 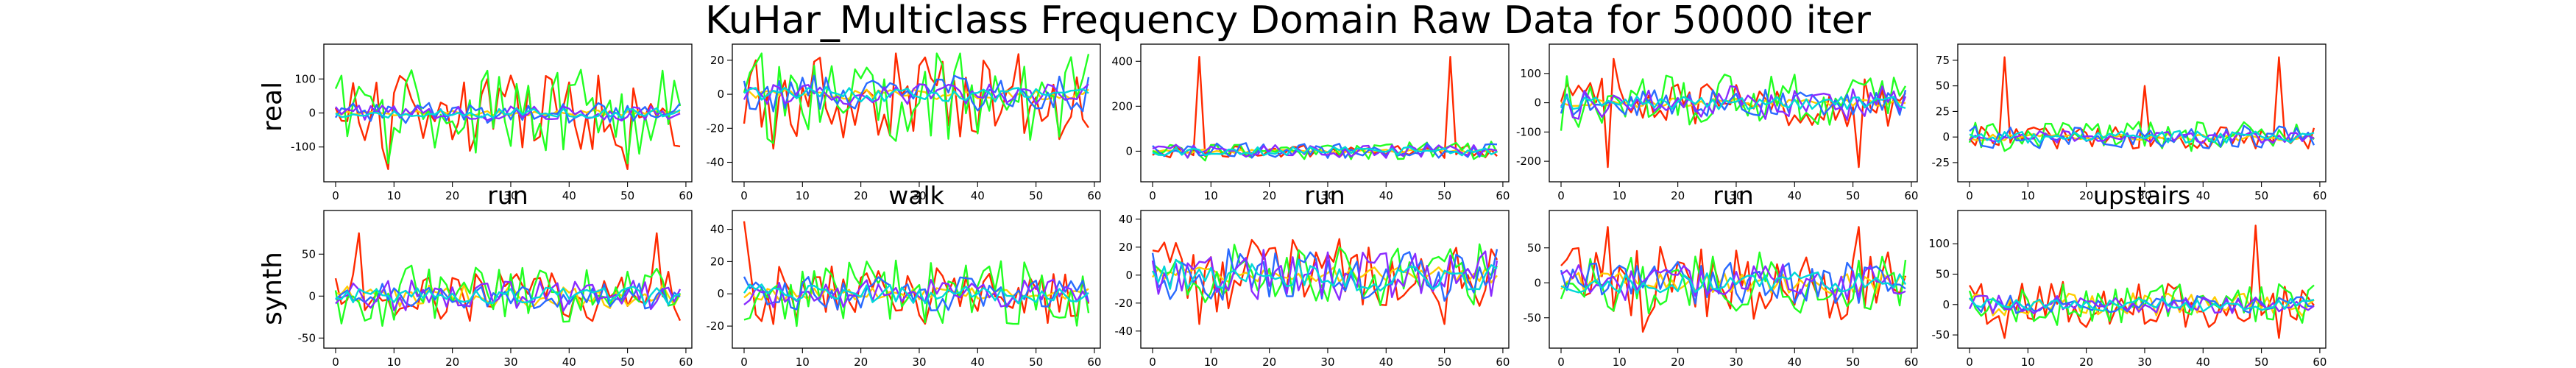 I want to click on y-tick-label: -40, so click(x=1124, y=331).